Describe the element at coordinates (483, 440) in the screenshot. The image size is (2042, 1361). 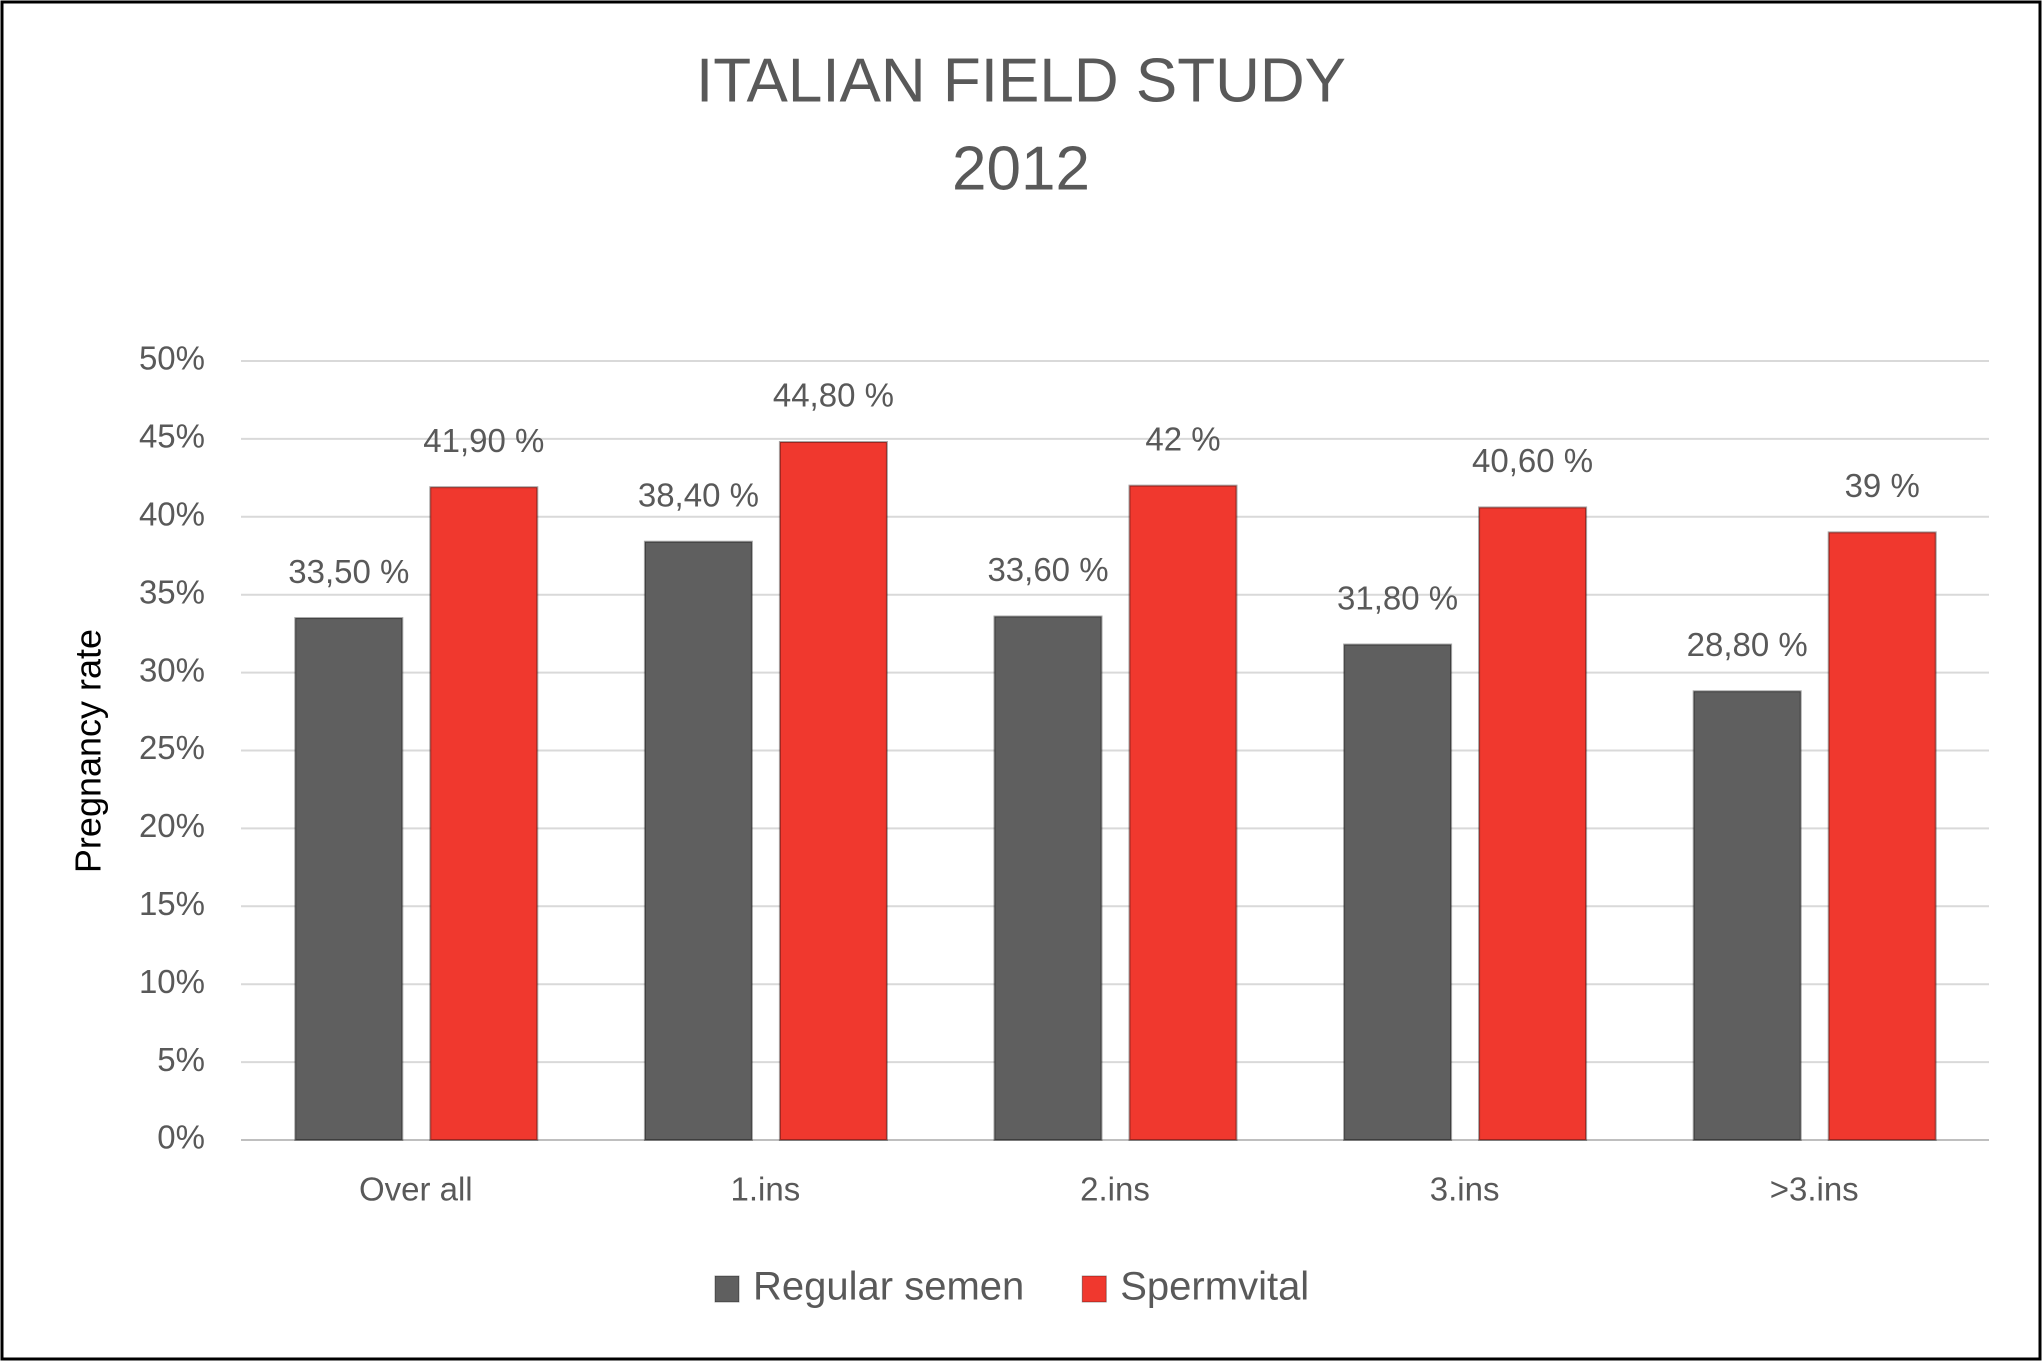
I see `value-label: 41,90 %` at that location.